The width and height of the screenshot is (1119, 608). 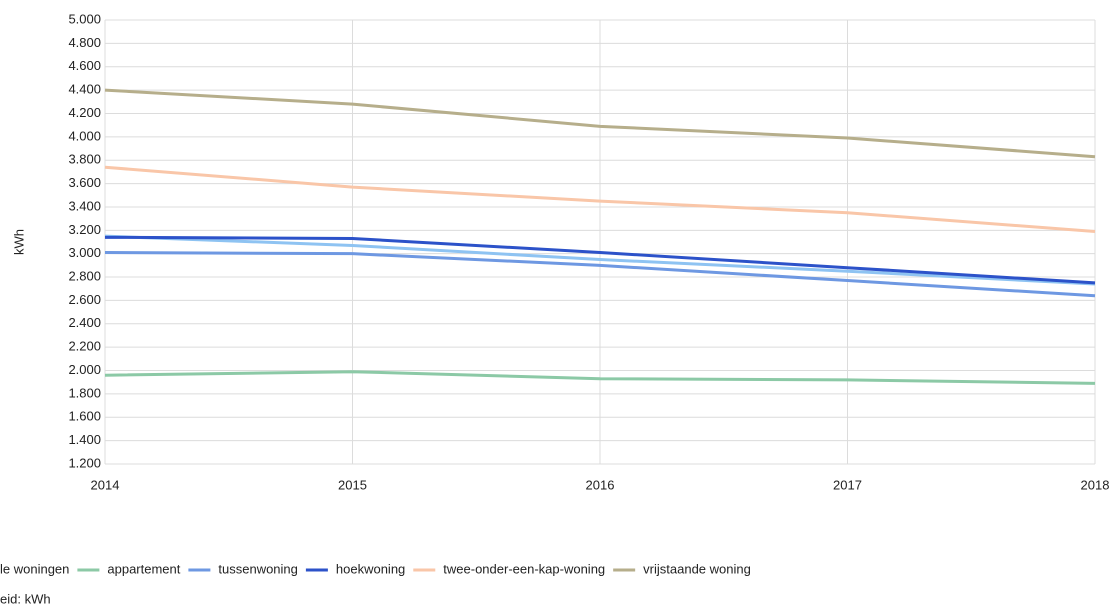 What do you see at coordinates (697, 568) in the screenshot?
I see `legend-label: vrijstaande woning` at bounding box center [697, 568].